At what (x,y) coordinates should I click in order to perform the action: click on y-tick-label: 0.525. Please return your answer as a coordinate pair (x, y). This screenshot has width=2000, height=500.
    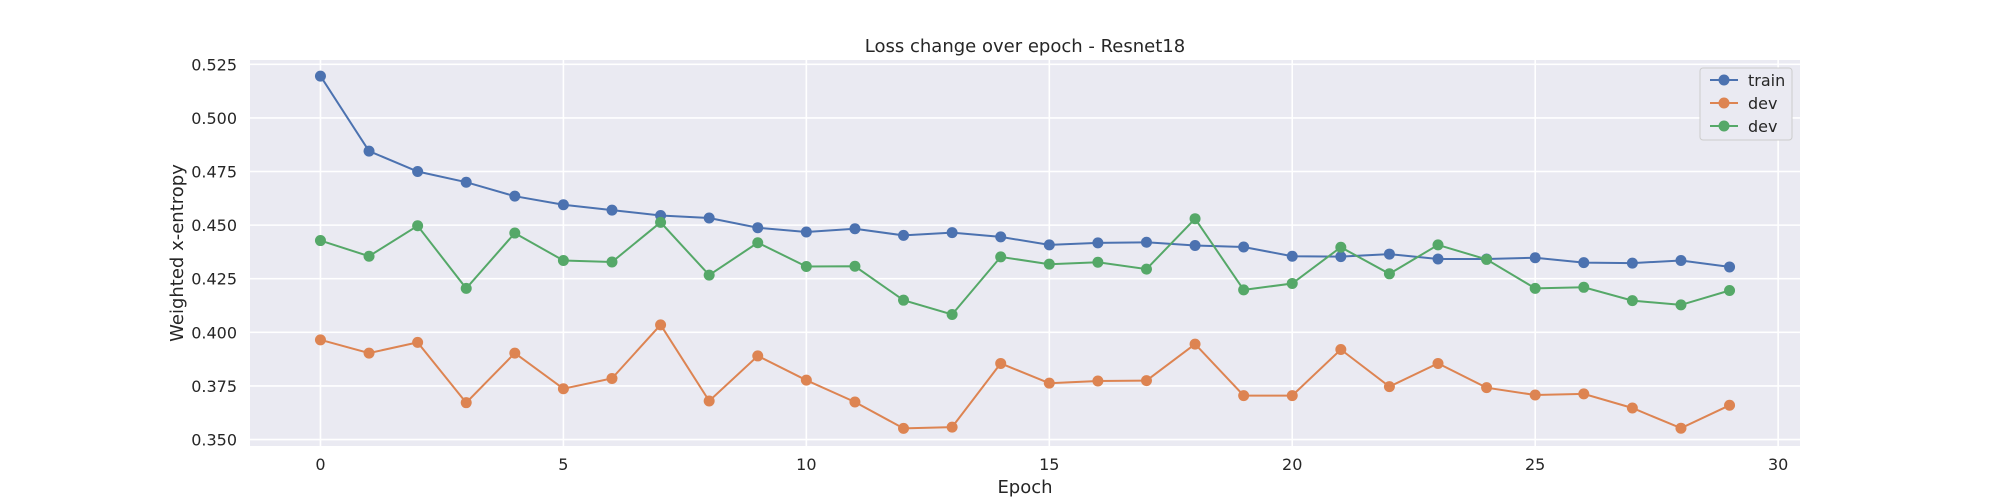
    Looking at the image, I should click on (214, 64).